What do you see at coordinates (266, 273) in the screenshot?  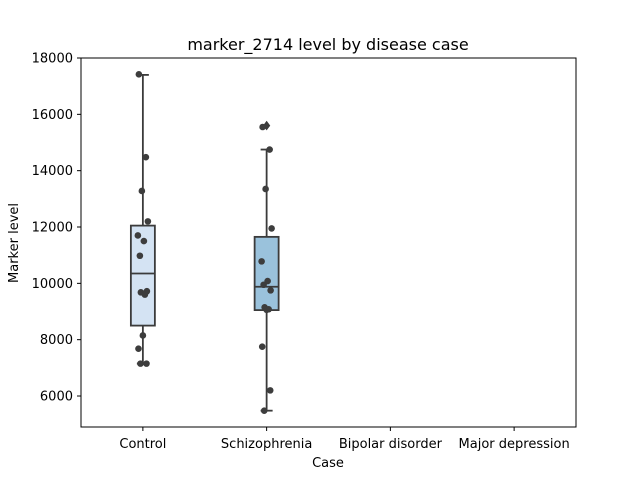 I see `box-iqr` at bounding box center [266, 273].